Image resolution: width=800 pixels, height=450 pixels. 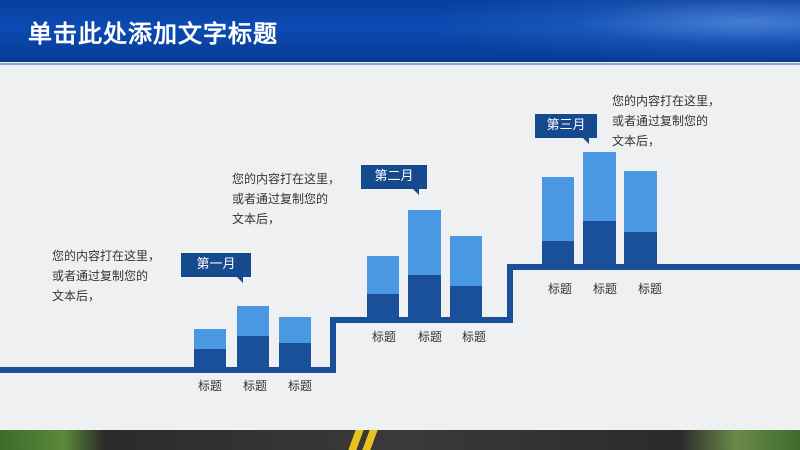 I want to click on month-tag-1: 第一月, so click(x=216, y=268).